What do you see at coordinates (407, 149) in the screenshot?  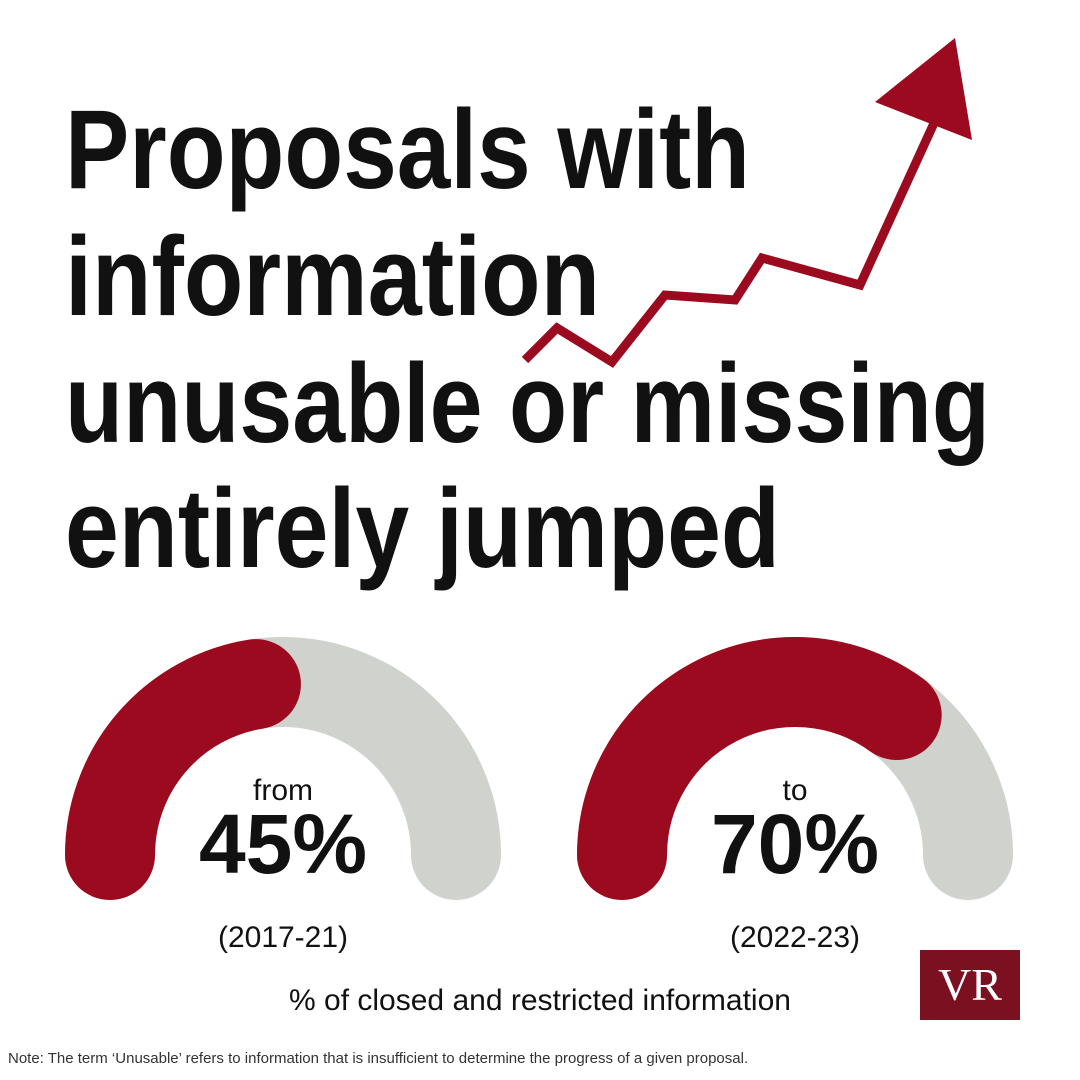 I see `title-line: Proposals with` at bounding box center [407, 149].